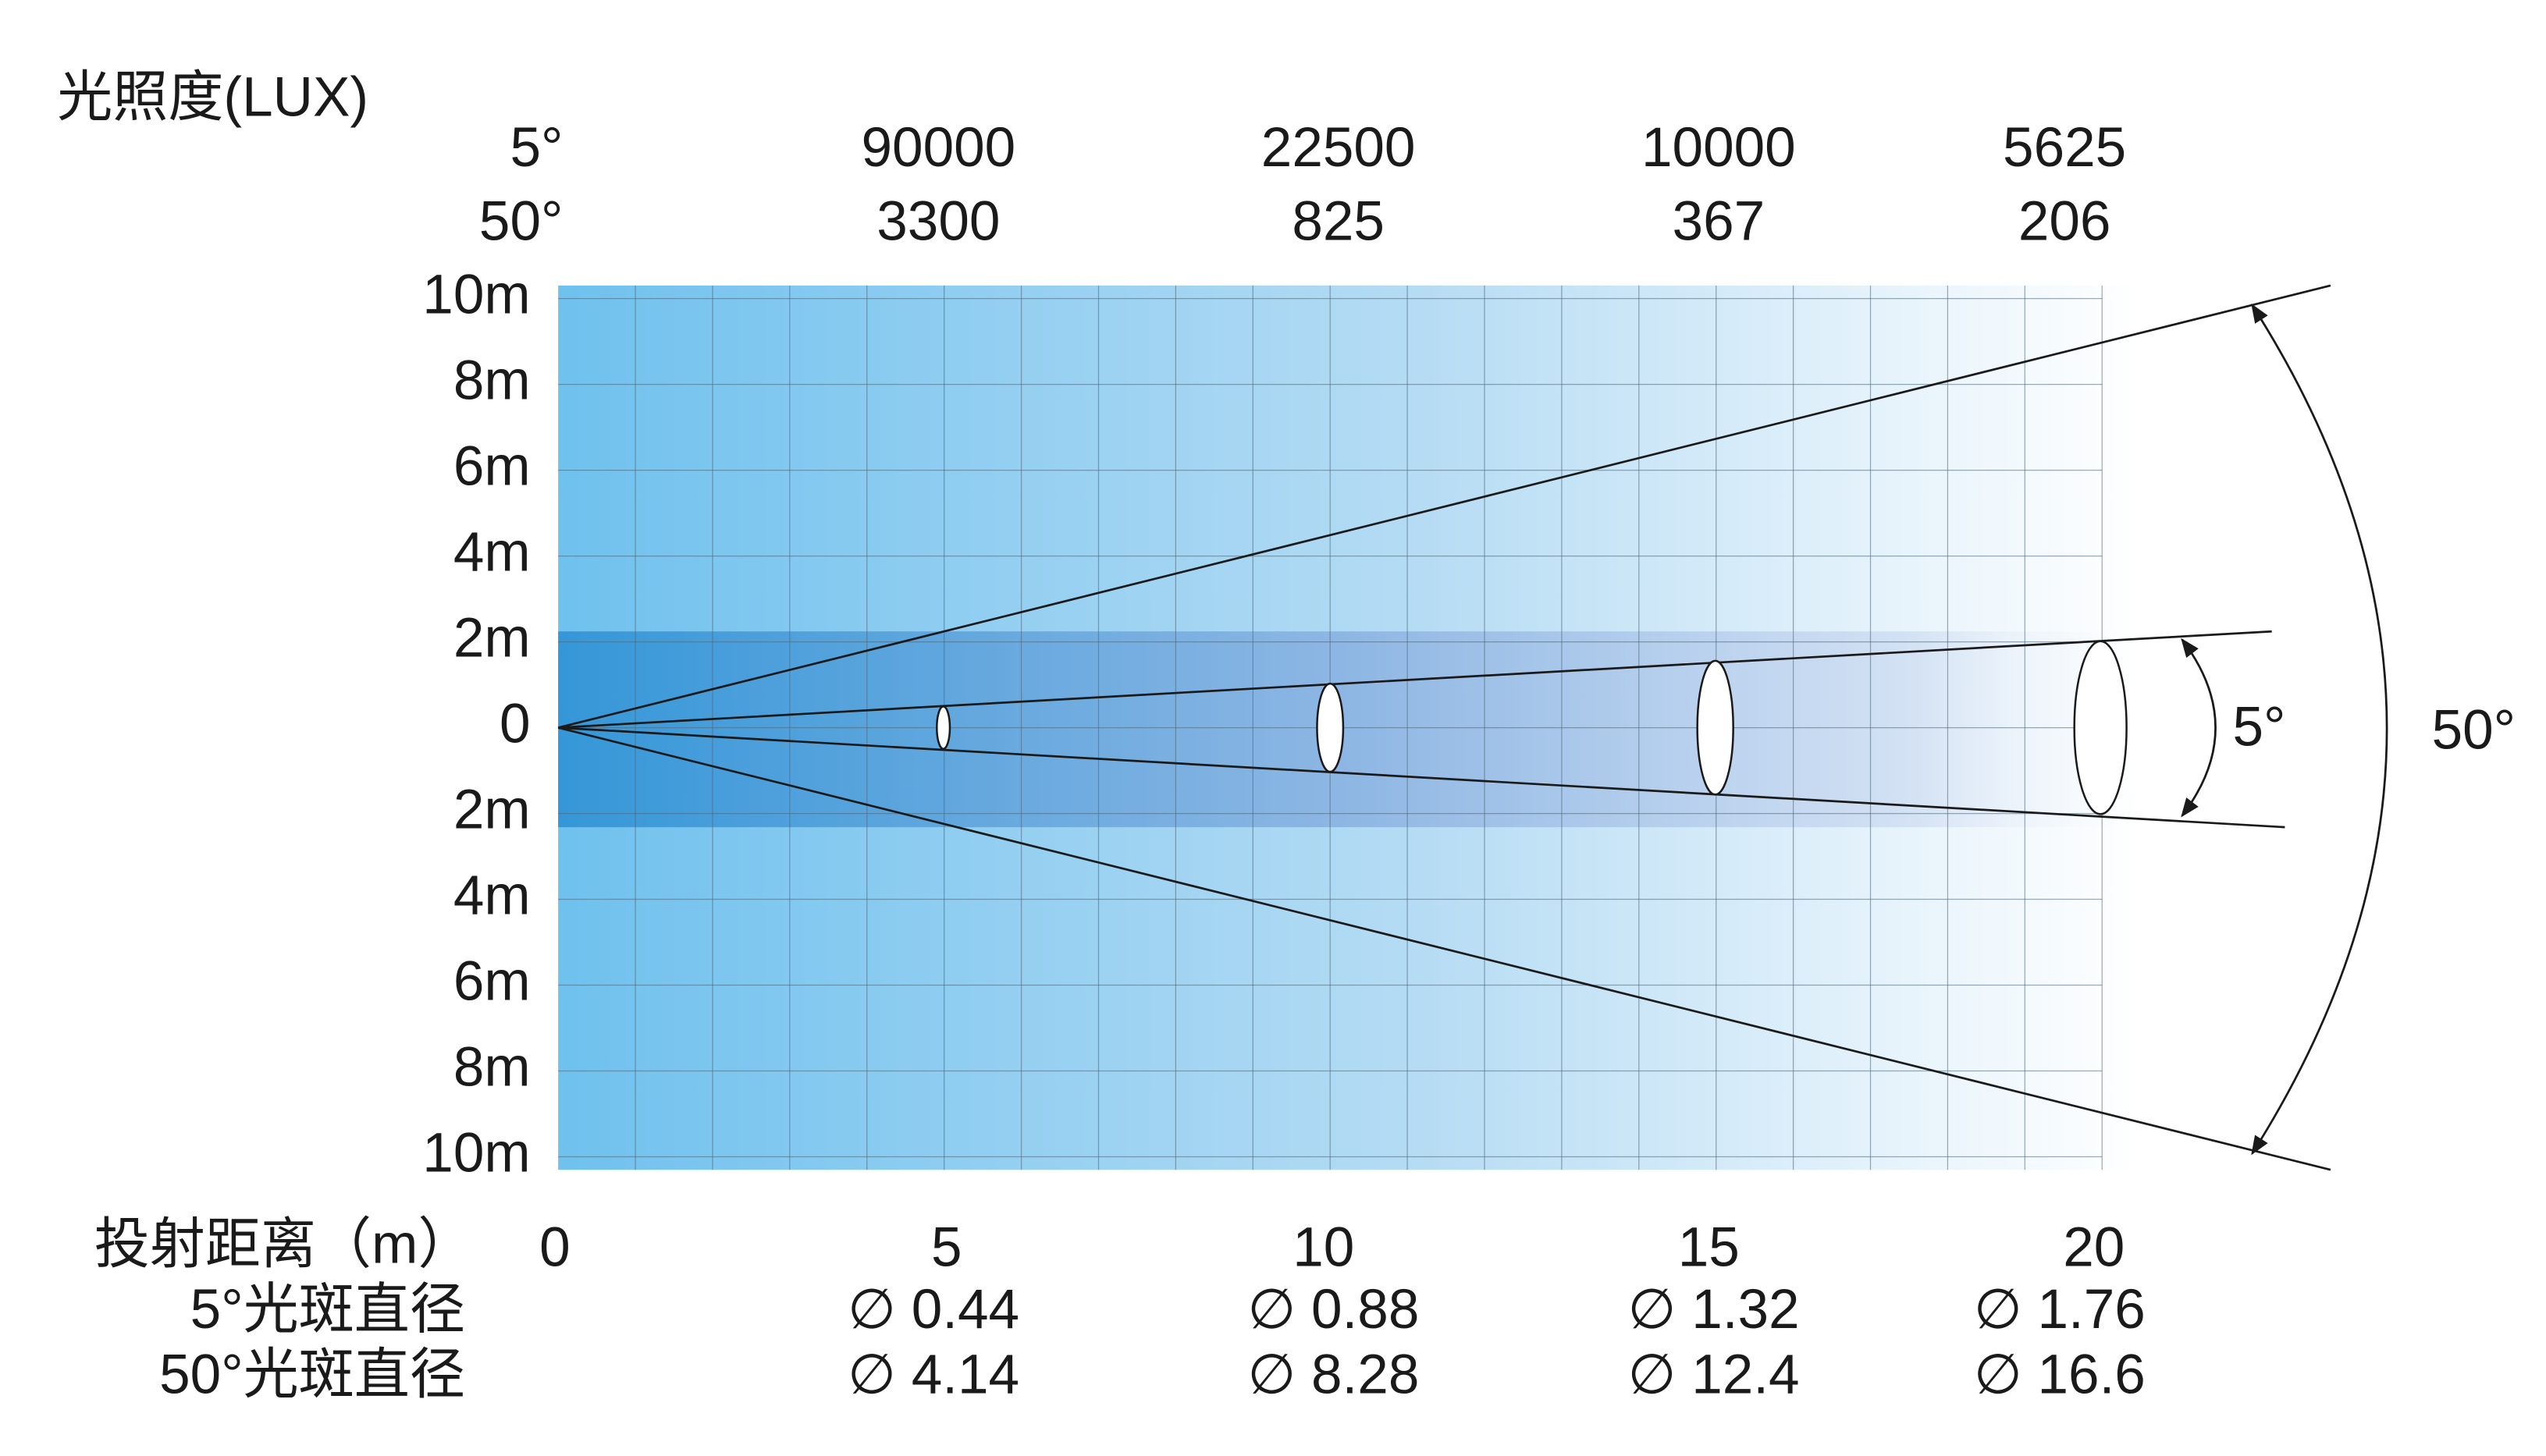 Image resolution: width=2546 pixels, height=1456 pixels. What do you see at coordinates (1333, 1310) in the screenshot?
I see `spot-value: ∅ 0.88` at bounding box center [1333, 1310].